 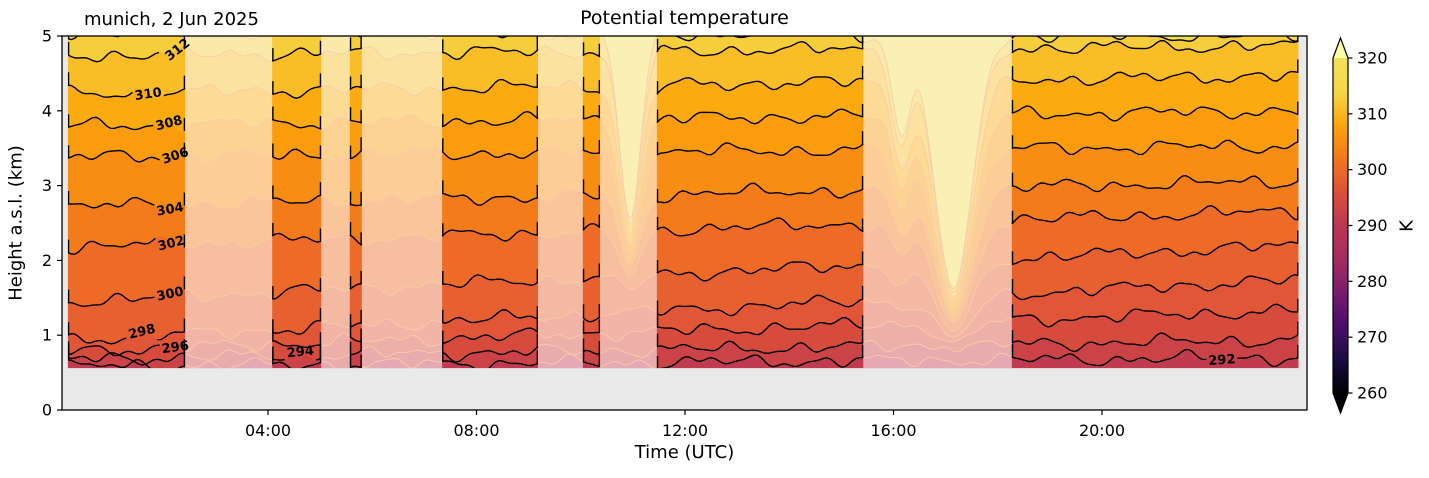 I want to click on y-tick-label: 0, so click(x=47, y=410).